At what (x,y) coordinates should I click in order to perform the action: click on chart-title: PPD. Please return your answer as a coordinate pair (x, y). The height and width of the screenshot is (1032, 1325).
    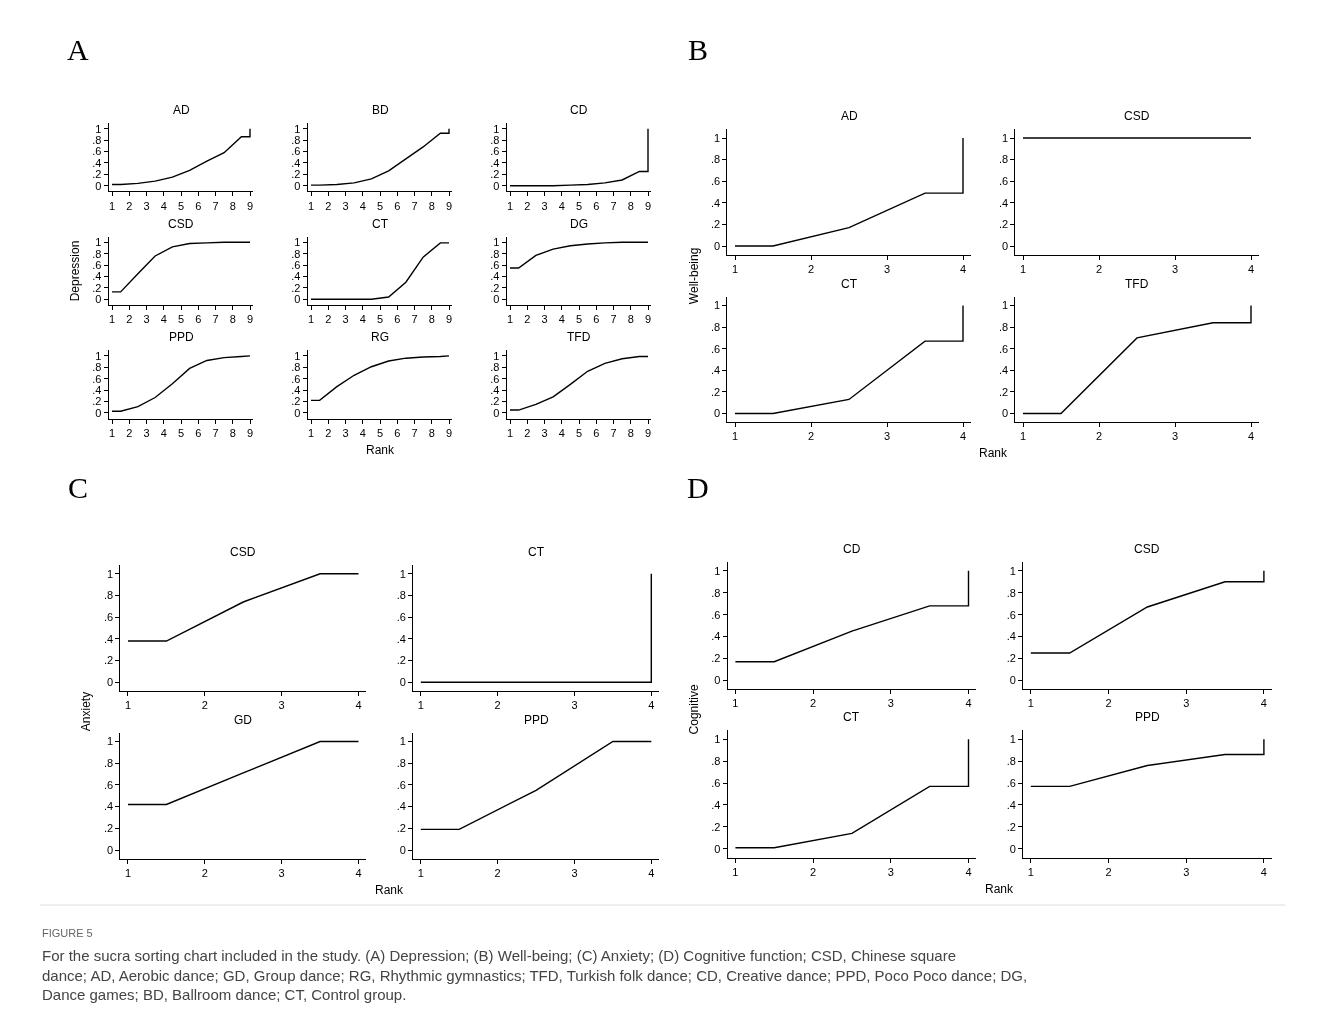
    Looking at the image, I should click on (537, 720).